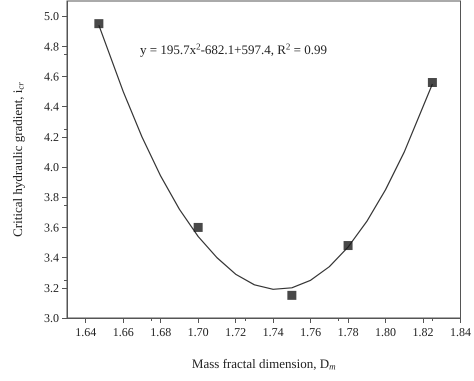  What do you see at coordinates (51, 76) in the screenshot?
I see `y-tick-label: 4.6` at bounding box center [51, 76].